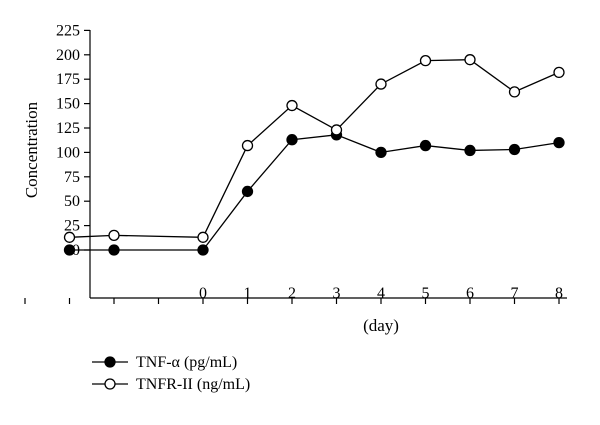  Describe the element at coordinates (381, 293) in the screenshot. I see `x-tick-label: 4` at that location.